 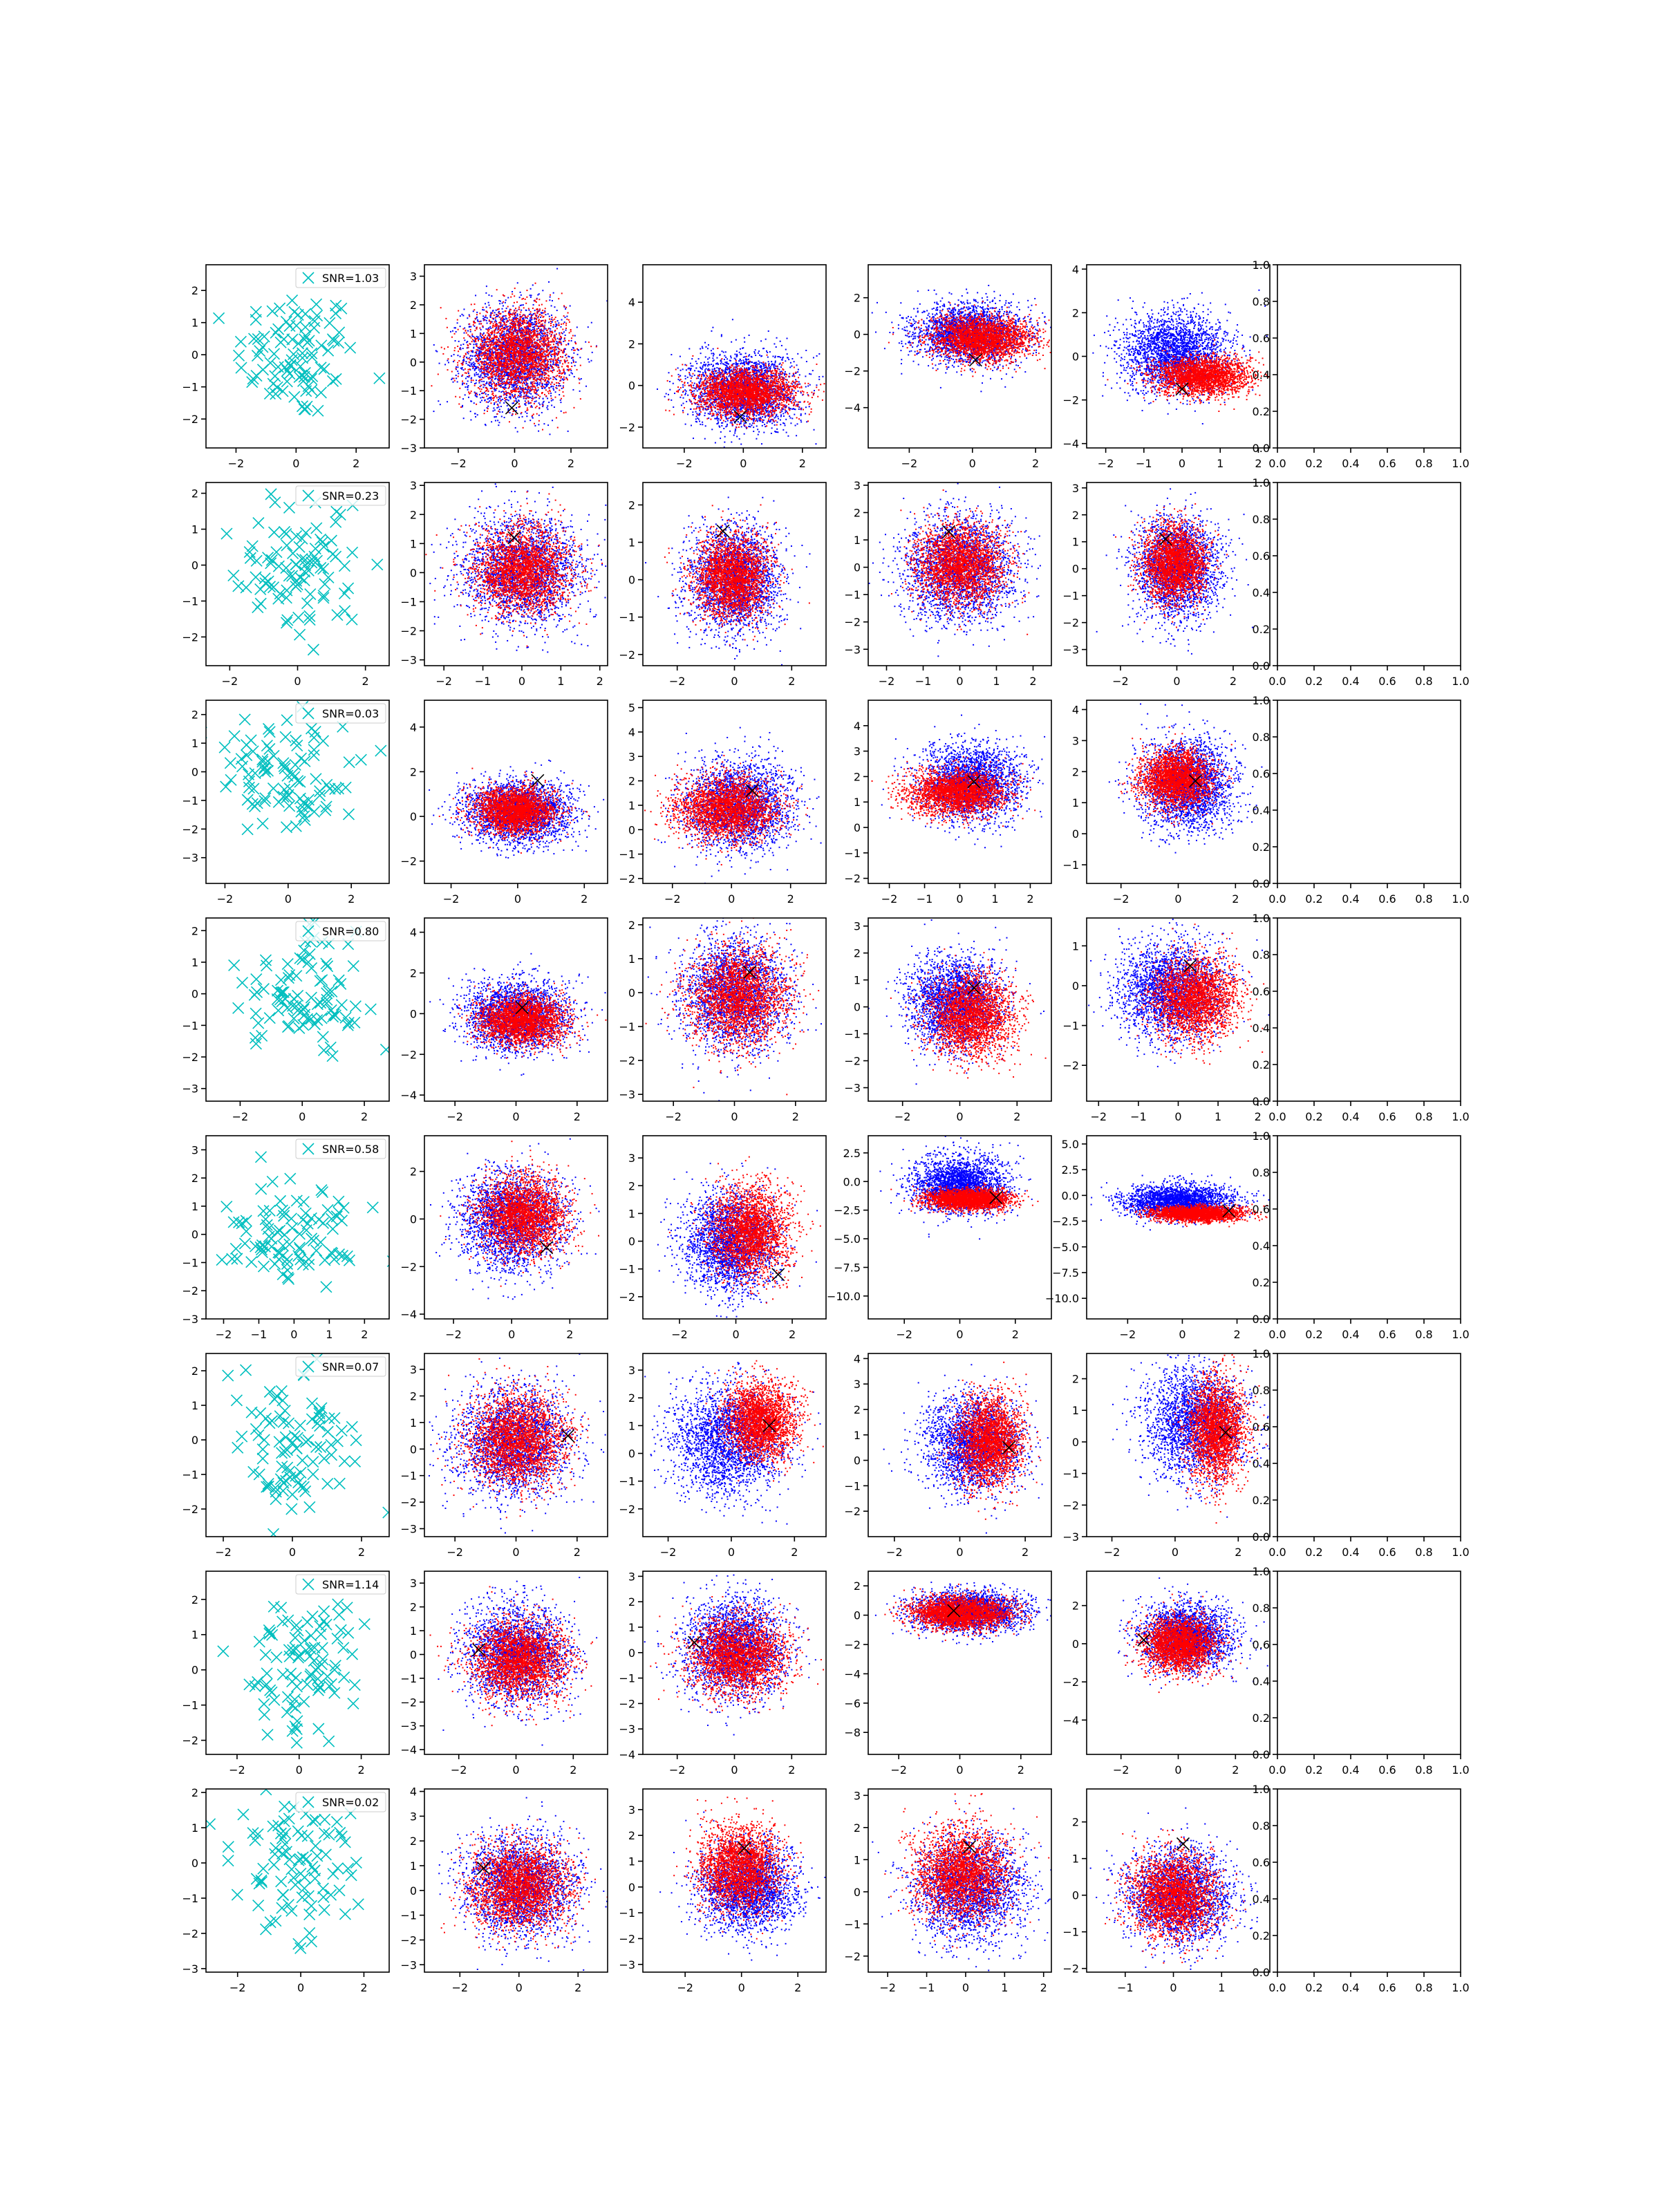 I want to click on y-tick-label: −2, so click(x=190, y=419).